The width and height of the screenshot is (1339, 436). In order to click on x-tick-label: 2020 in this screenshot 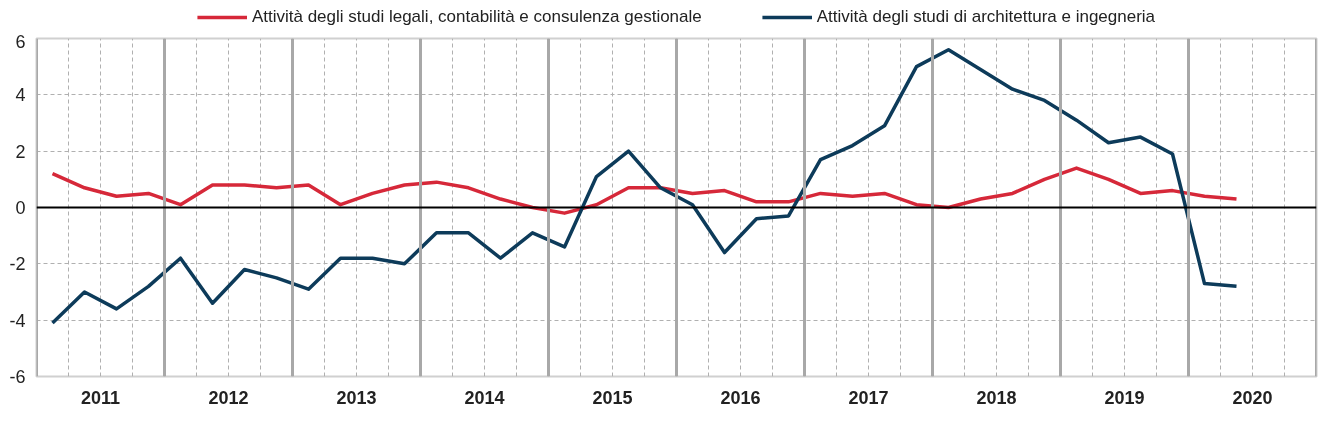, I will do `click(1252, 397)`.